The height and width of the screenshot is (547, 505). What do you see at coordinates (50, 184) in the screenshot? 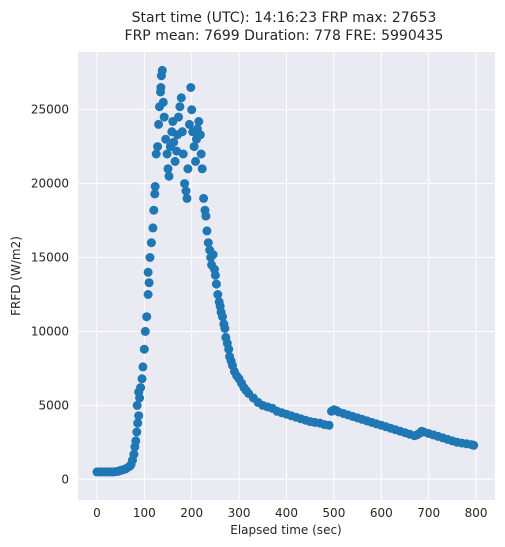
I see `y-tick-label: 20000` at bounding box center [50, 184].